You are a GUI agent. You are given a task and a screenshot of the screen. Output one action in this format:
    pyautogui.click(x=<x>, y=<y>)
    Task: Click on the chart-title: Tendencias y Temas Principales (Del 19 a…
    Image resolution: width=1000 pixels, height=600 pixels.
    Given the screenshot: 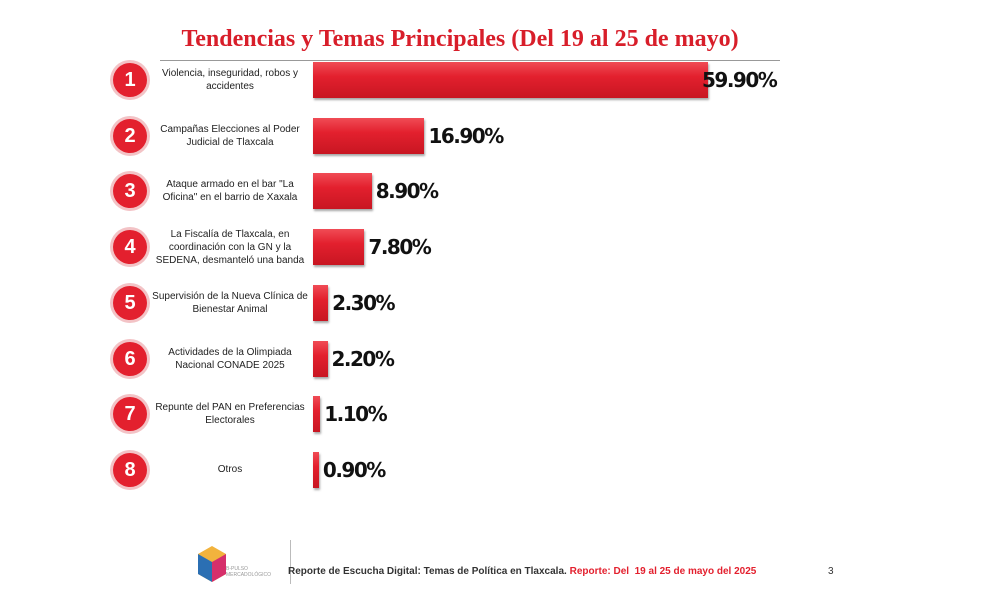 What is the action you would take?
    pyautogui.click(x=460, y=39)
    